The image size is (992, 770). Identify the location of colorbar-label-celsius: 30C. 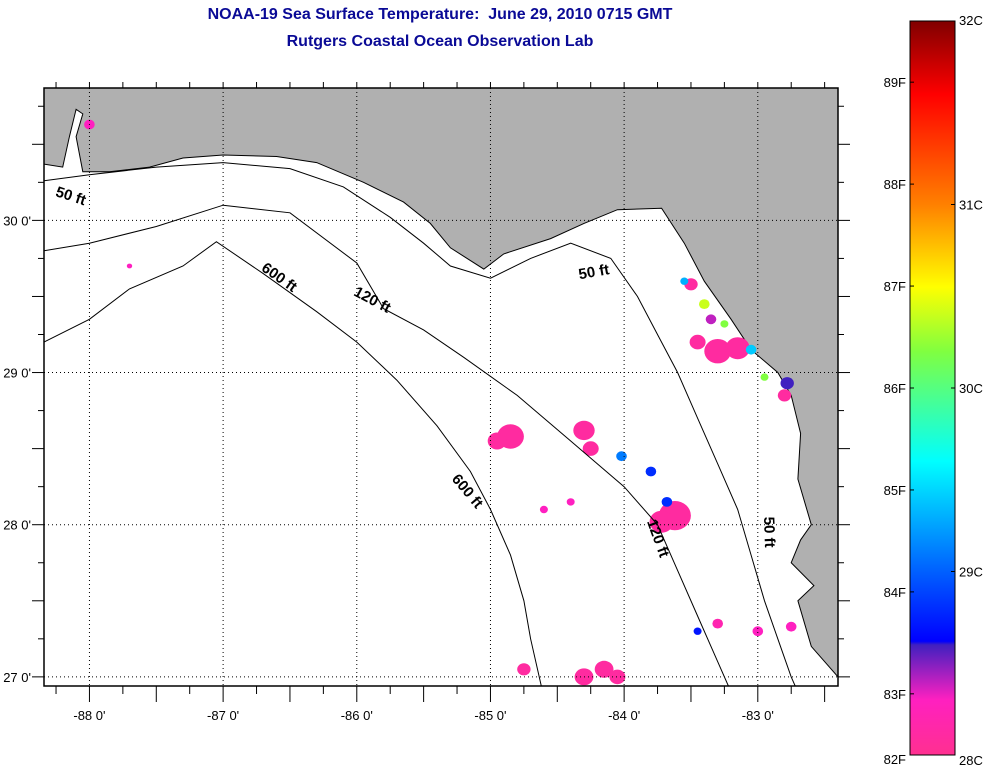
(971, 388).